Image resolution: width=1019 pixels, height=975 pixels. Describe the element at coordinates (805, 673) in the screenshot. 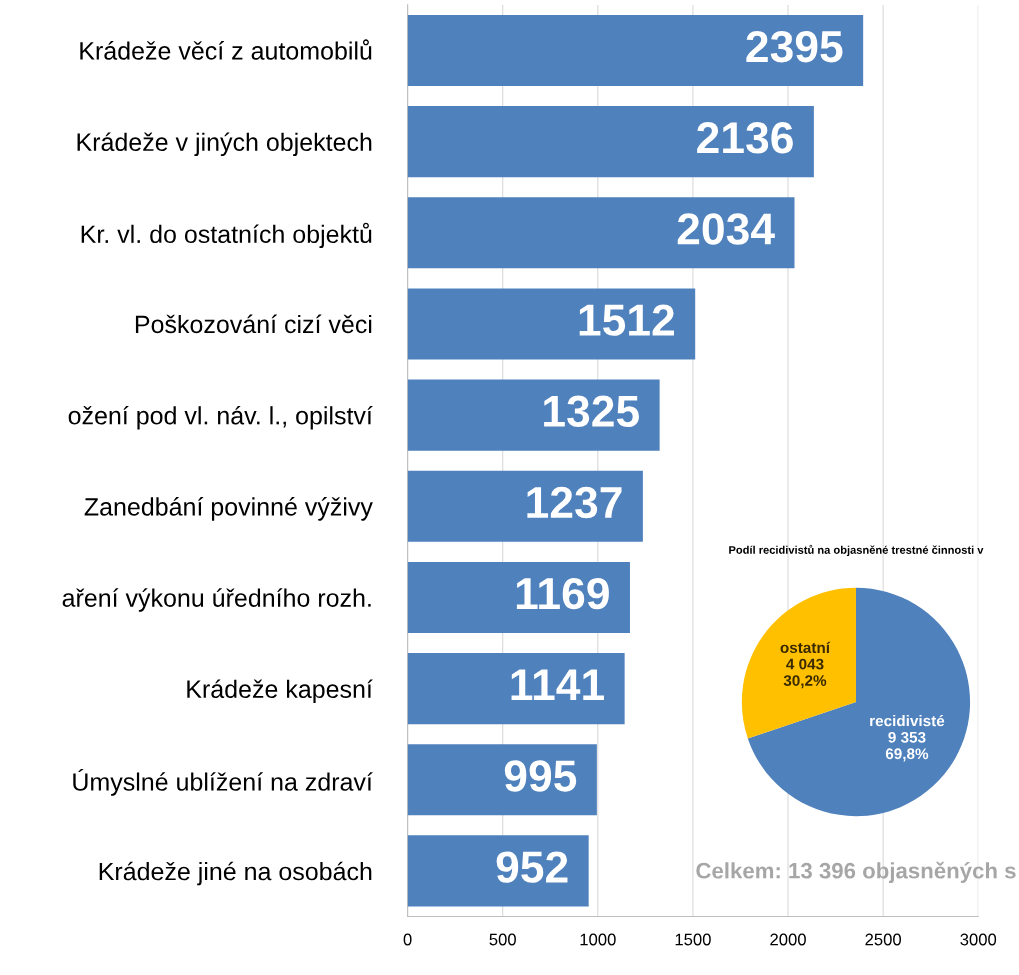

I see `data-label: 4 043 30,2%` at that location.